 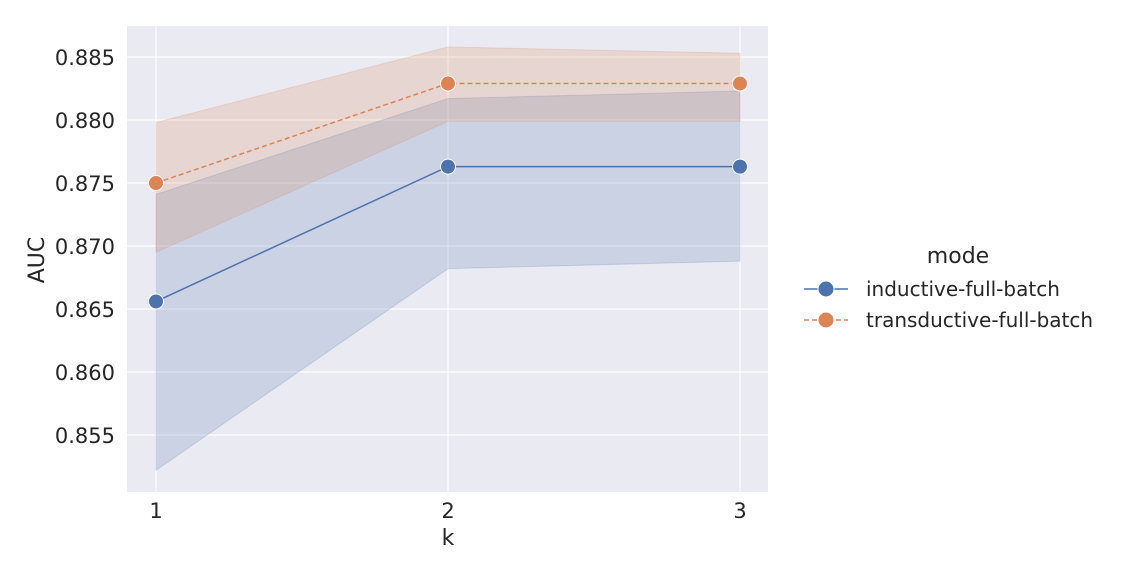 I want to click on y-axis-ticks: 0.855 0.860 0.865 0.870 0.875 0.880 0.885, so click(x=85, y=247).